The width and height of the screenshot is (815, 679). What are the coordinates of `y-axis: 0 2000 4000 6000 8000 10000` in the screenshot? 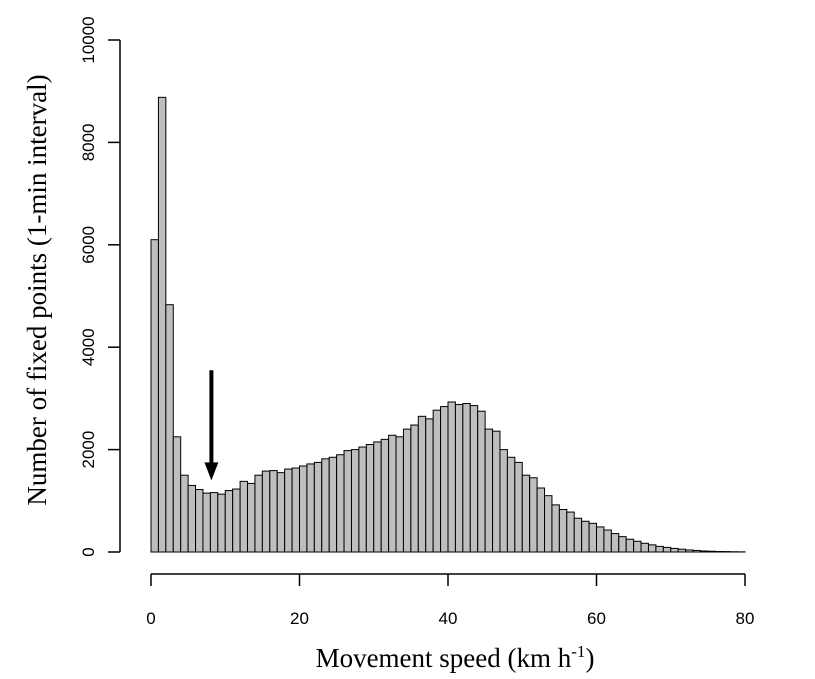 It's located at (100, 286).